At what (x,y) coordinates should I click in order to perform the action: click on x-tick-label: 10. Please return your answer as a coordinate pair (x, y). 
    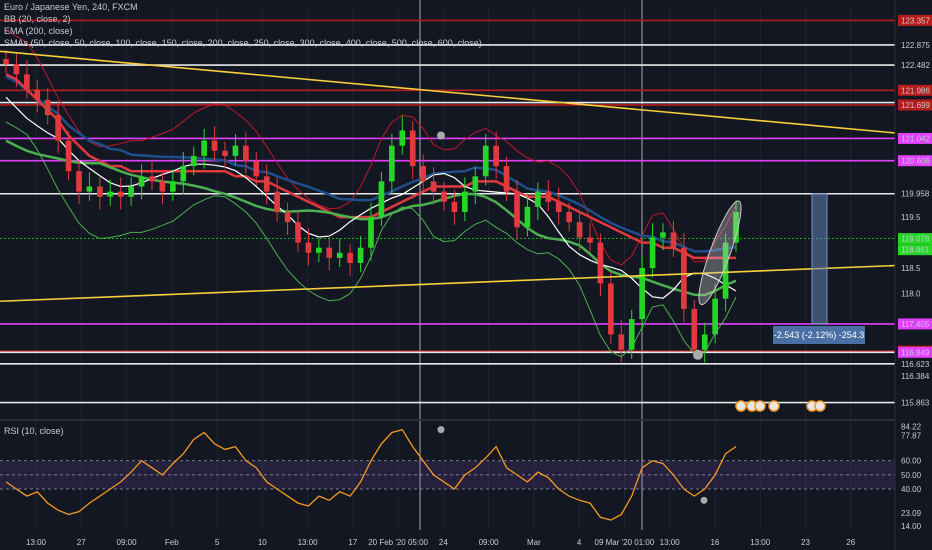
    Looking at the image, I should click on (262, 542).